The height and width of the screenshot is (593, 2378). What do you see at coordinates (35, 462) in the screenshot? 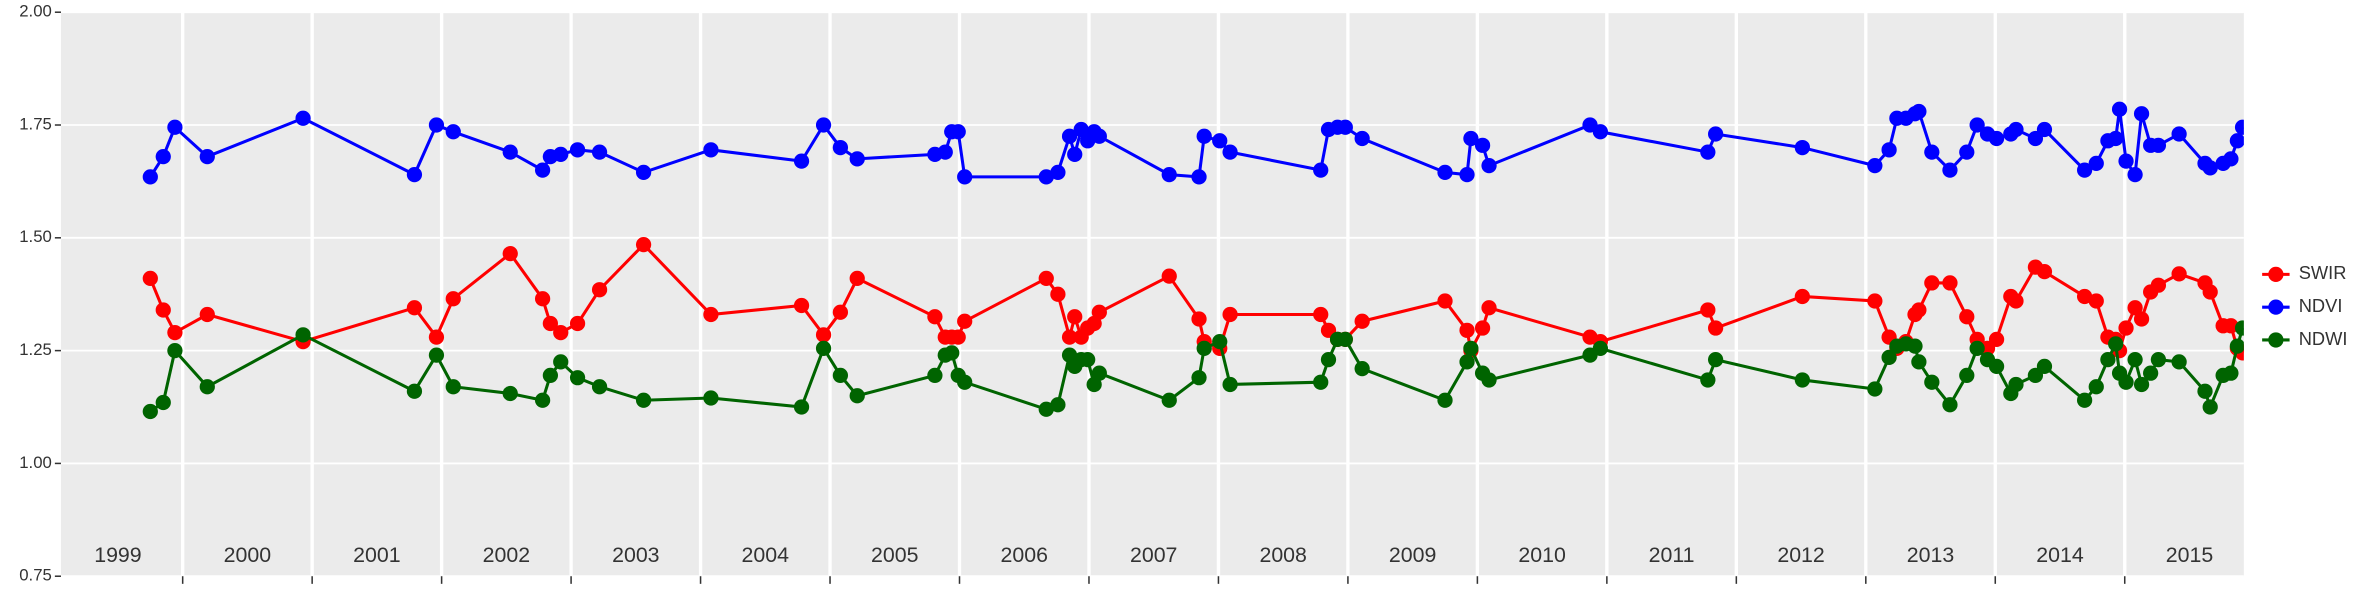
I see `y-tick-label: 1.00` at bounding box center [35, 462].